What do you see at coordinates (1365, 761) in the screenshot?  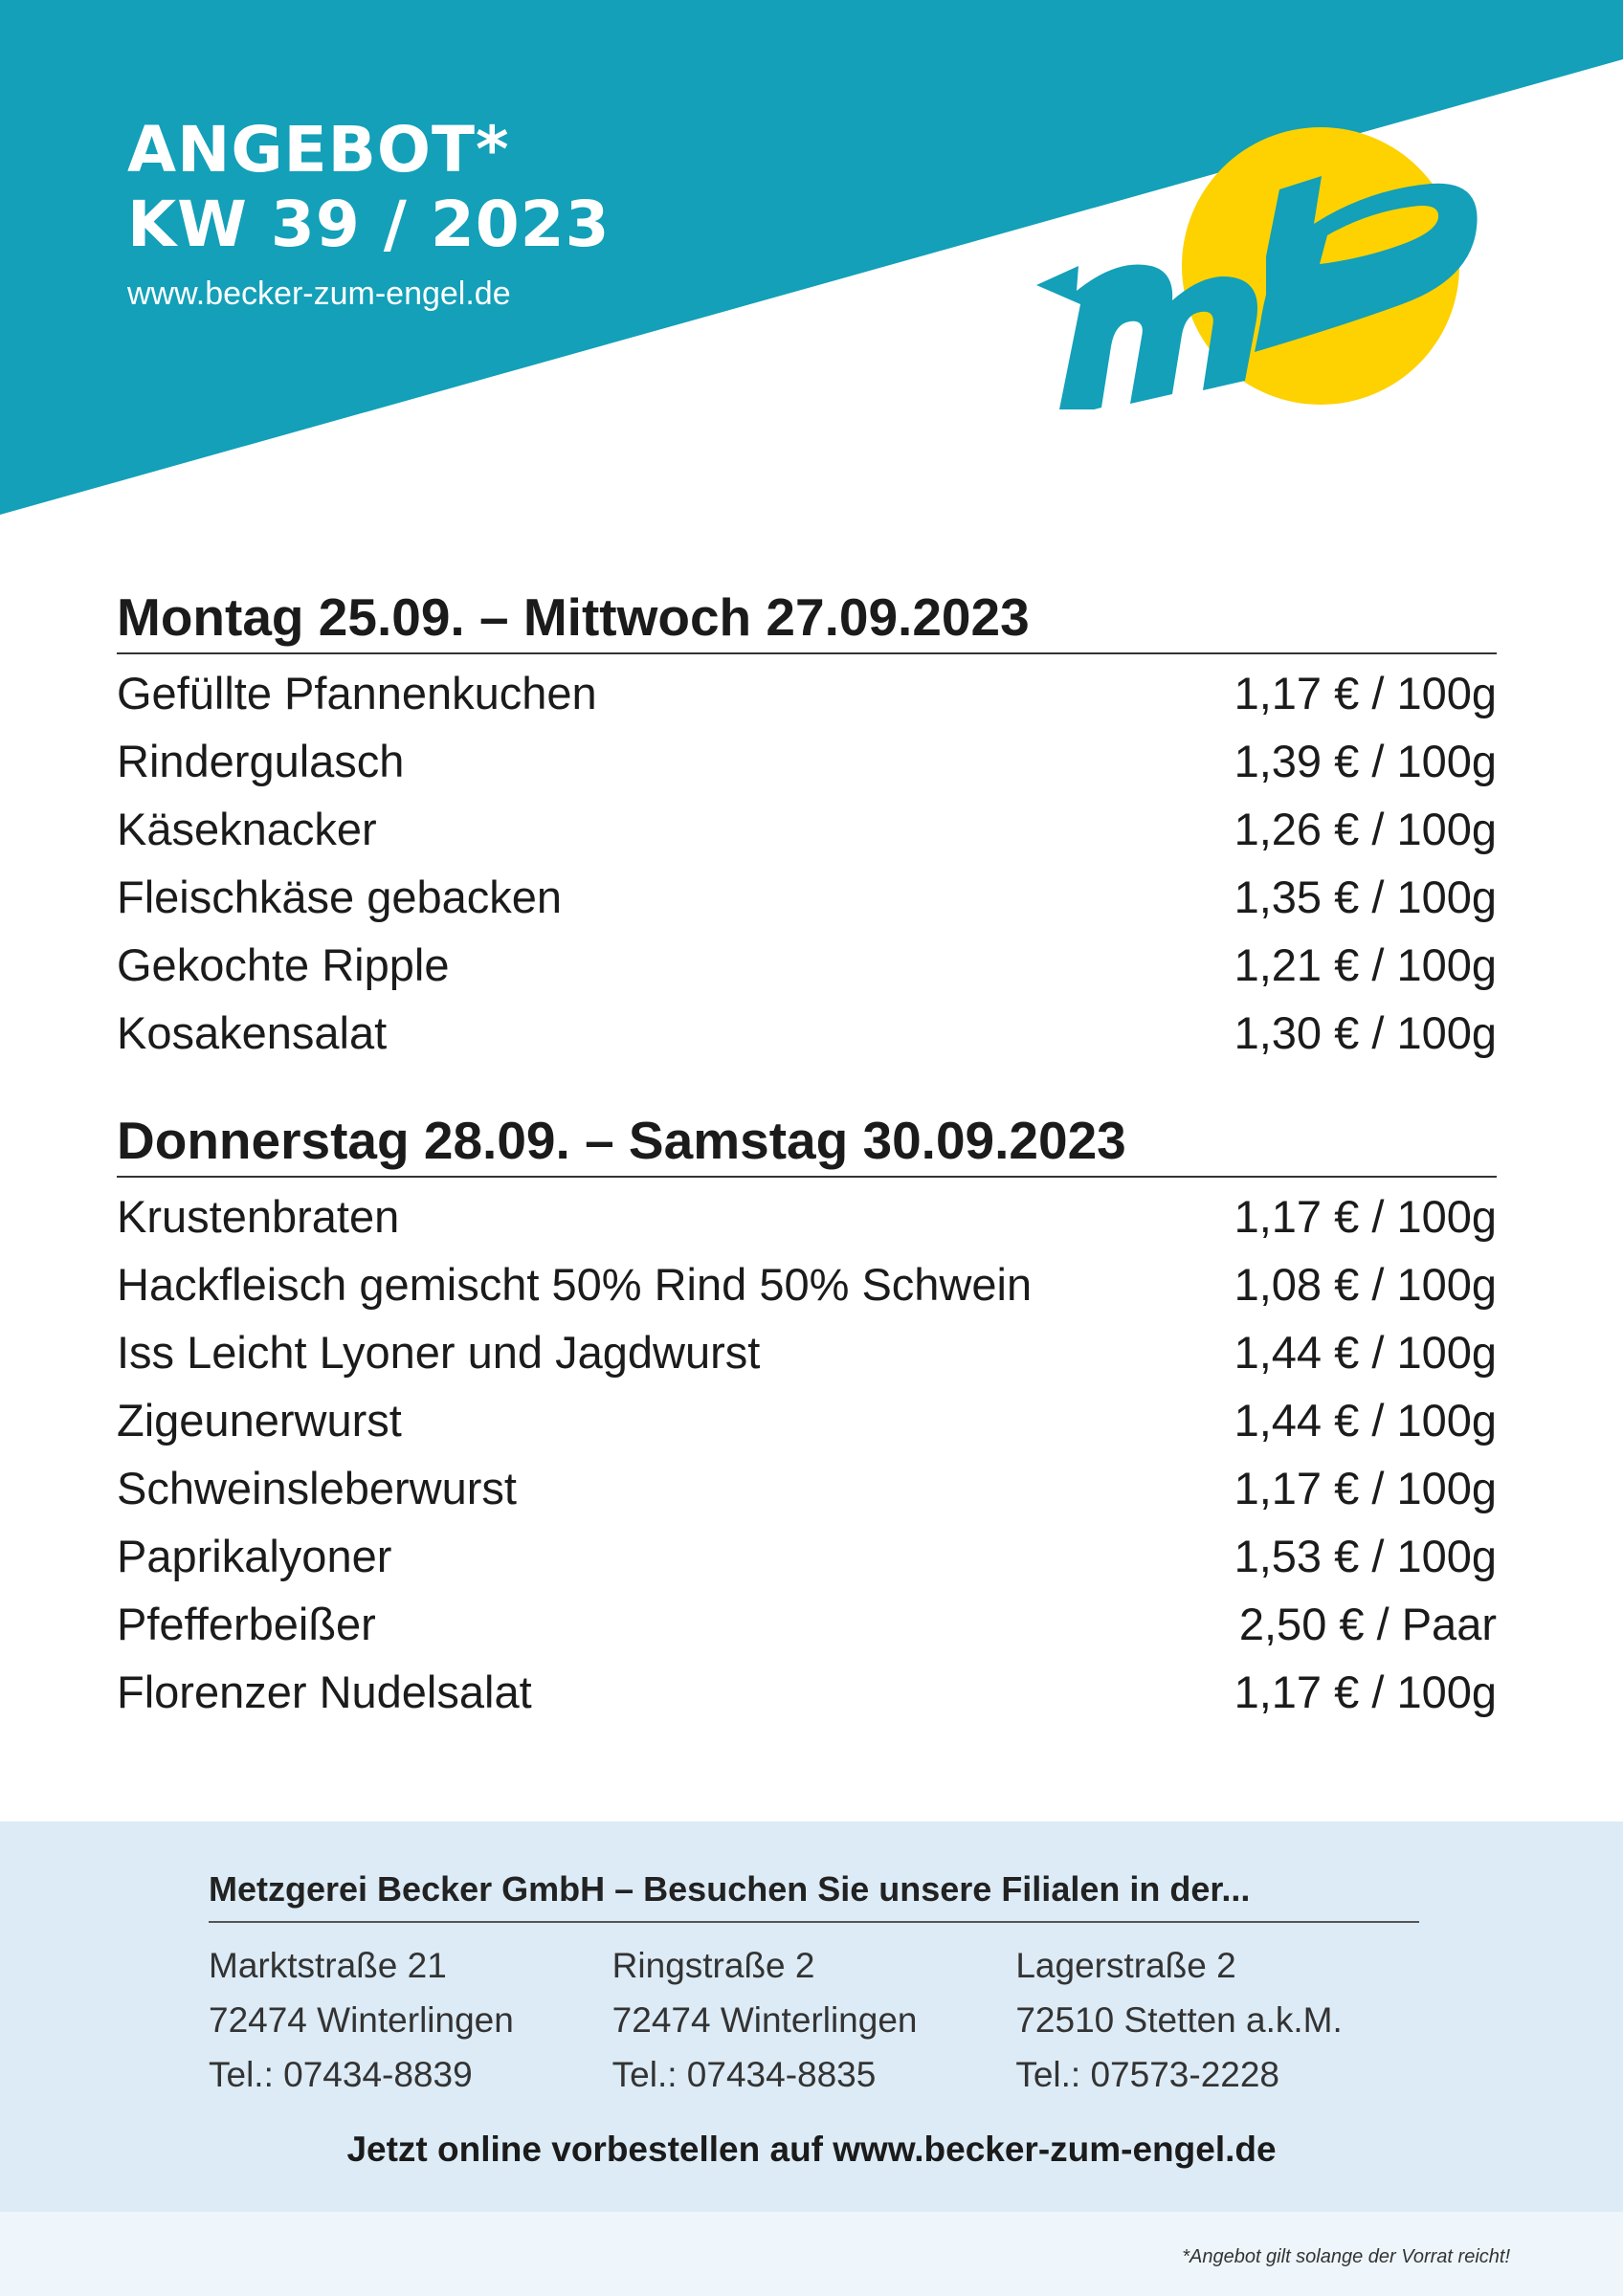 I see `item-price: 1,39 € / 100g` at bounding box center [1365, 761].